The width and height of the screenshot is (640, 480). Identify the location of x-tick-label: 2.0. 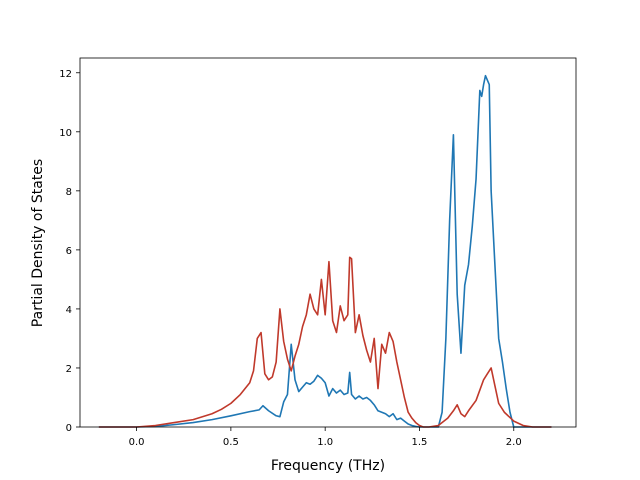
(514, 442).